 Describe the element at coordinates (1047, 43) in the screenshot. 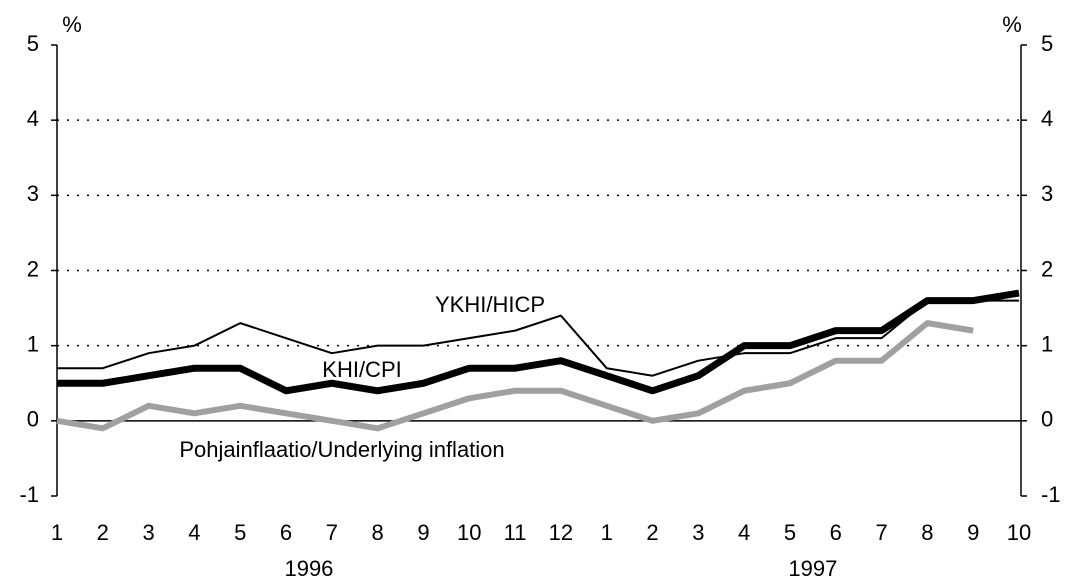

I see `y2-tick-label: 5` at that location.